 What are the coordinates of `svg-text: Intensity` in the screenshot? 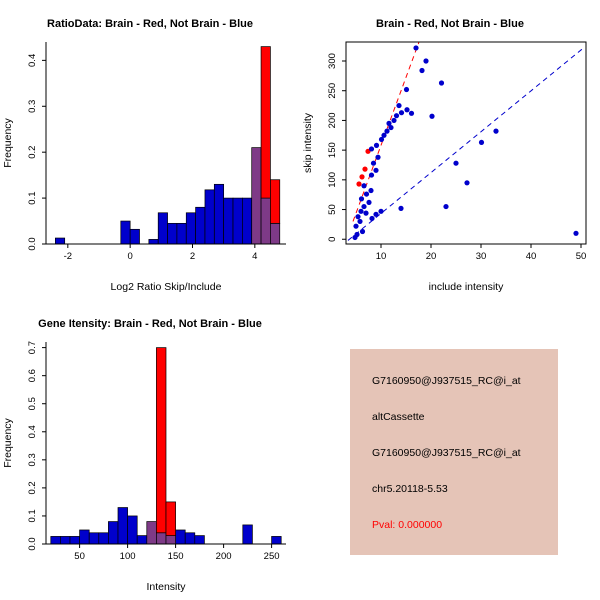 It's located at (166, 587).